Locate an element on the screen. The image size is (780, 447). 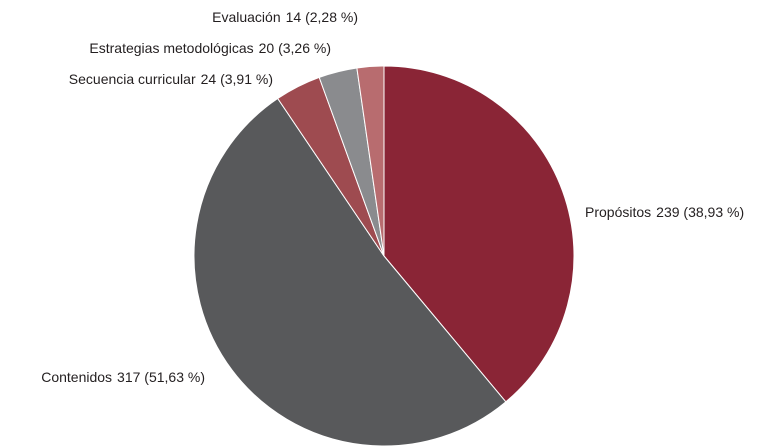
slice-value: 24 (3,91 %) is located at coordinates (237, 79).